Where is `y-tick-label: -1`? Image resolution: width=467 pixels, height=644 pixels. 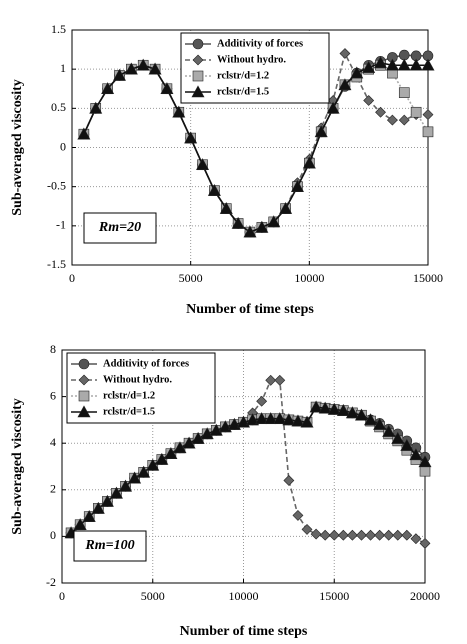
y-tick-label: -1 is located at coordinates (61, 225).